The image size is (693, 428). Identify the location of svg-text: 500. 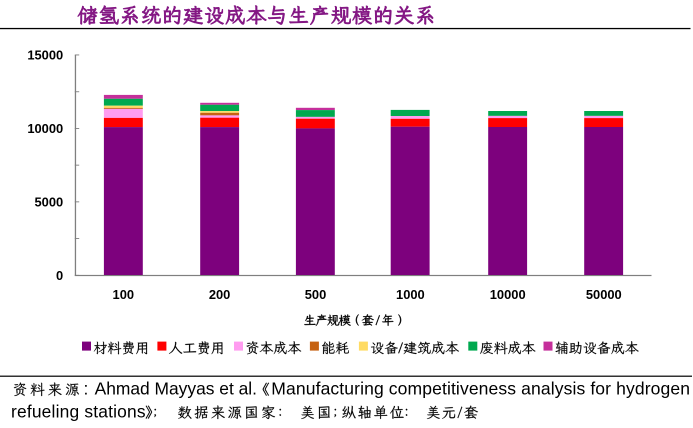
(316, 294).